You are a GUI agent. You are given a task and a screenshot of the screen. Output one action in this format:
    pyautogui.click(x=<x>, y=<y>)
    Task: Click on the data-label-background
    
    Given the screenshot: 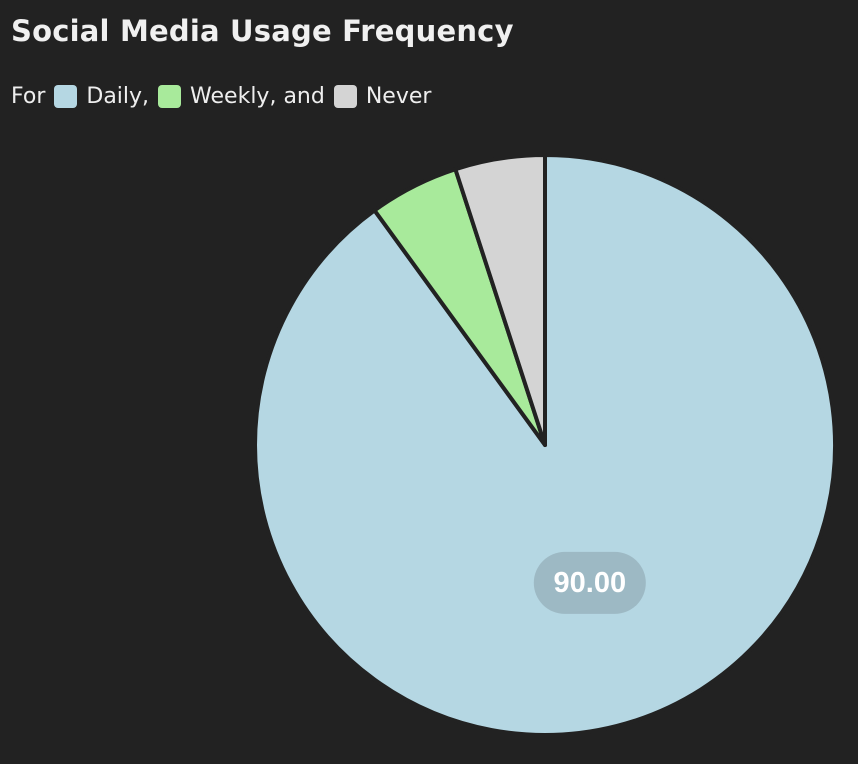 What is the action you would take?
    pyautogui.click(x=589, y=582)
    